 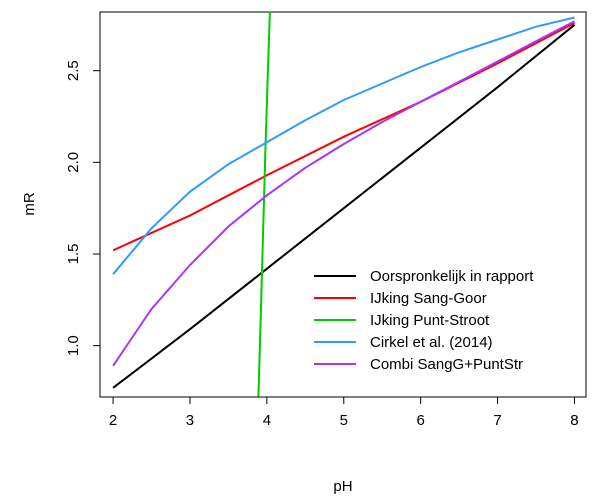 What do you see at coordinates (73, 345) in the screenshot?
I see `y-tick-label: 1.0` at bounding box center [73, 345].